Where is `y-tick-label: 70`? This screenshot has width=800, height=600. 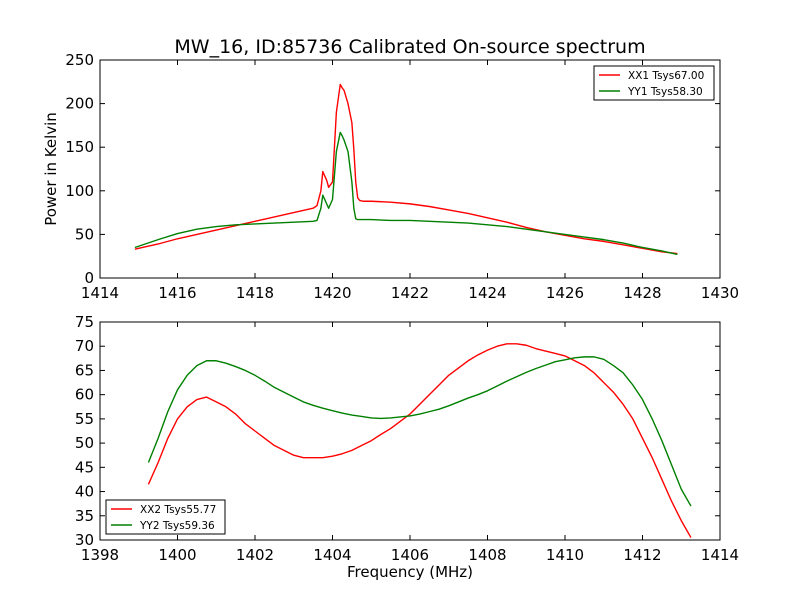
y-tick-label: 70 is located at coordinates (84, 346).